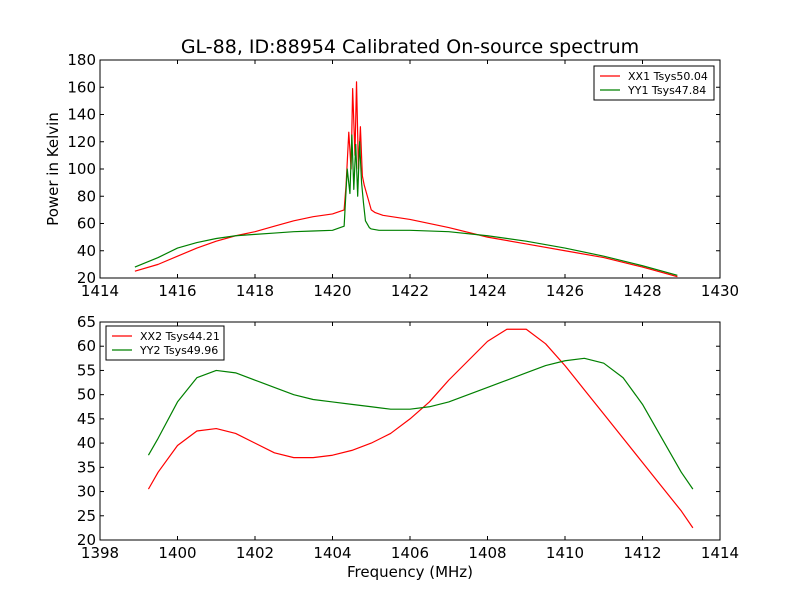 The image size is (800, 600). What do you see at coordinates (642, 291) in the screenshot?
I see `x-tick-label: 1428` at bounding box center [642, 291].